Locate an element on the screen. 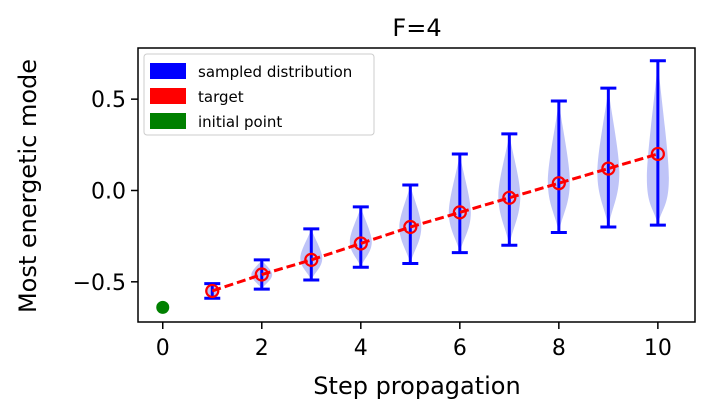  legend-swatch-sampled is located at coordinates (168, 71).